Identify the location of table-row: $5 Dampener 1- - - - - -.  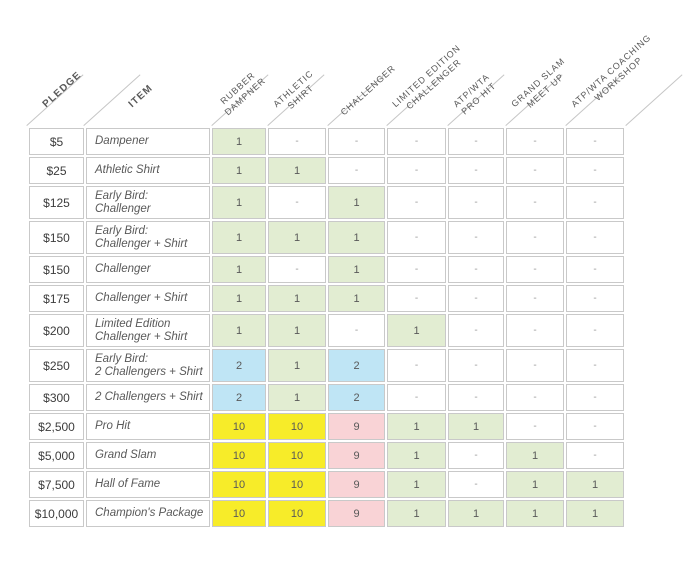
(326, 141).